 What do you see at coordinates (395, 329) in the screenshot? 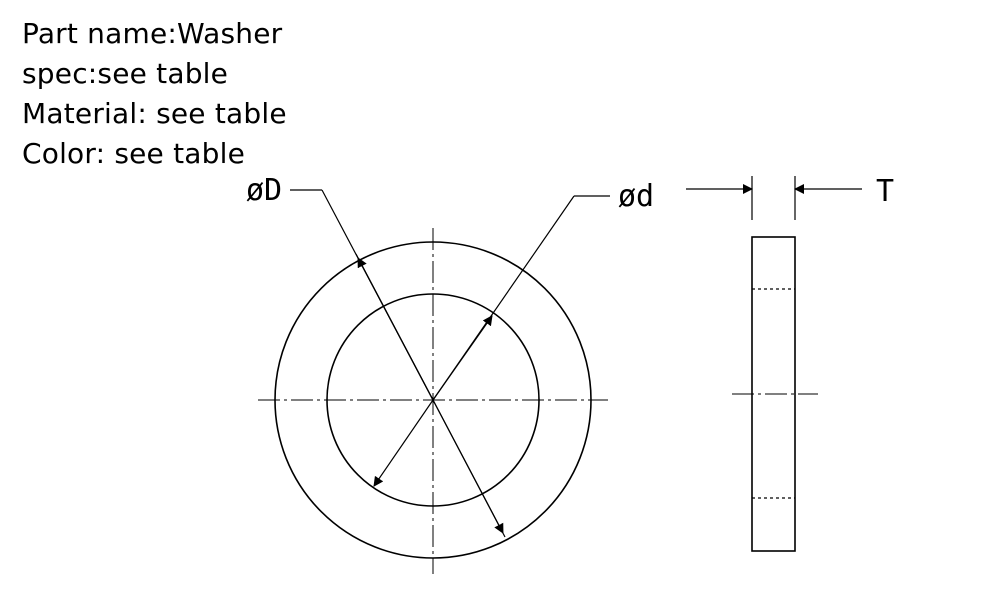
I see `outer-diameter-arrowhead-upper` at bounding box center [395, 329].